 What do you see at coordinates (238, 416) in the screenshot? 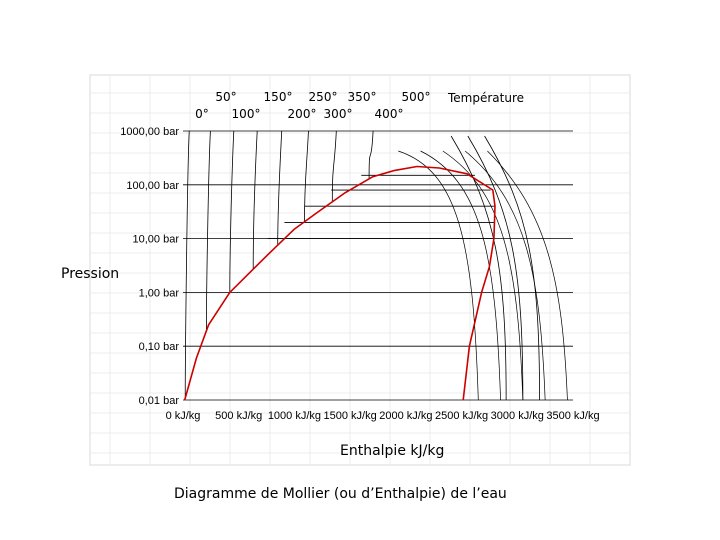
I see `x-tick-label: 500 kJ/kg` at bounding box center [238, 416].